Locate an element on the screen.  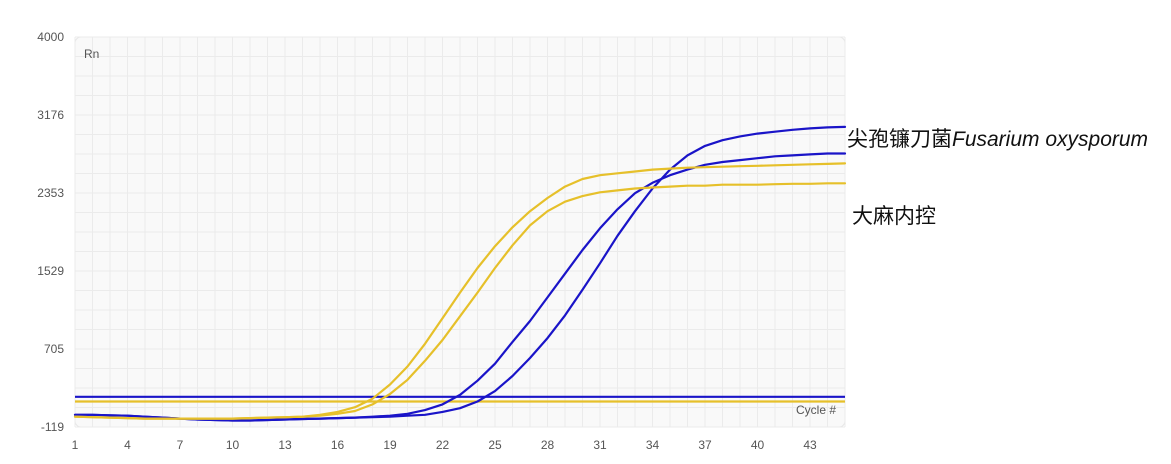
y-tick-label: -119 is located at coordinates (52, 427).